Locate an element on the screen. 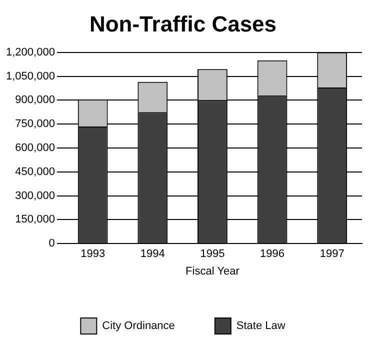 The width and height of the screenshot is (380, 348). y-tick-label: 900,000 is located at coordinates (35, 100).